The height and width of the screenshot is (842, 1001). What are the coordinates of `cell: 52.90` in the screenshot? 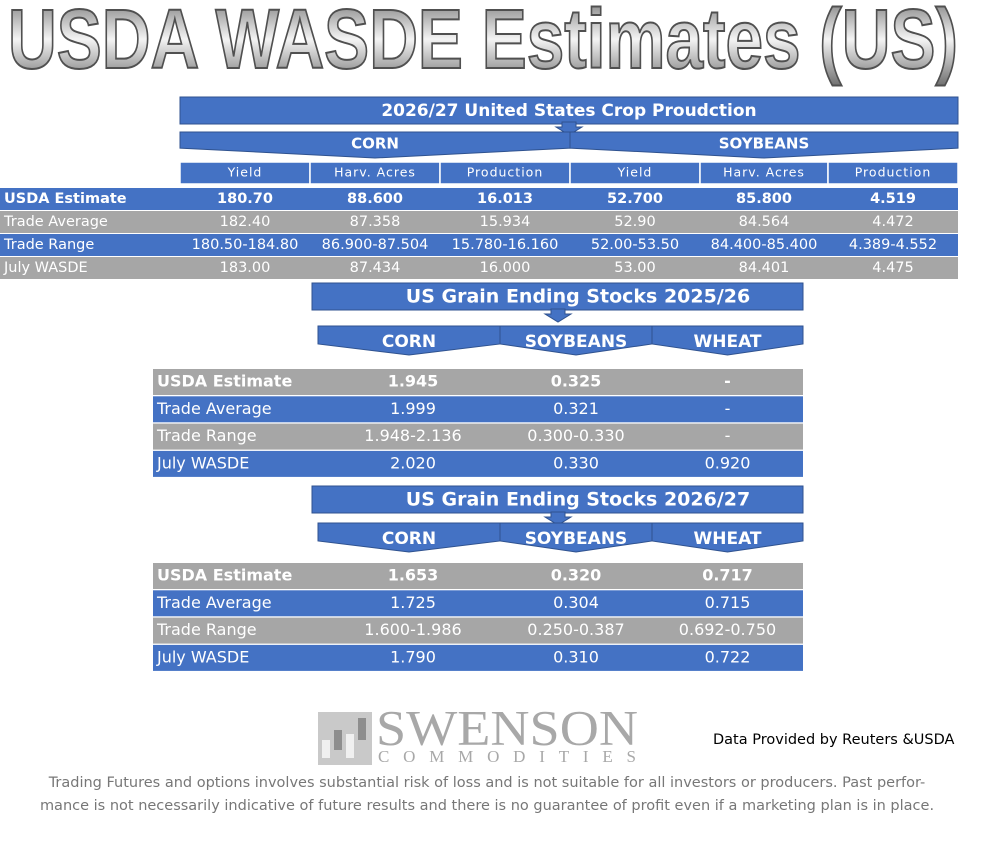 It's located at (635, 222).